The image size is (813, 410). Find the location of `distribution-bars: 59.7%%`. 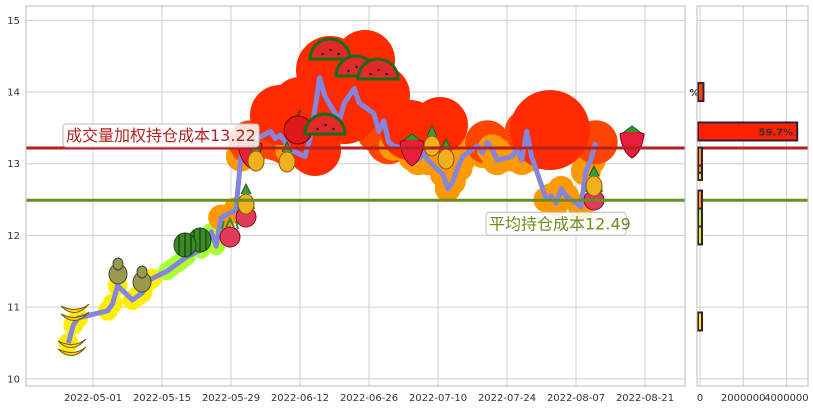

distribution-bars: 59.7%% is located at coordinates (744, 207).